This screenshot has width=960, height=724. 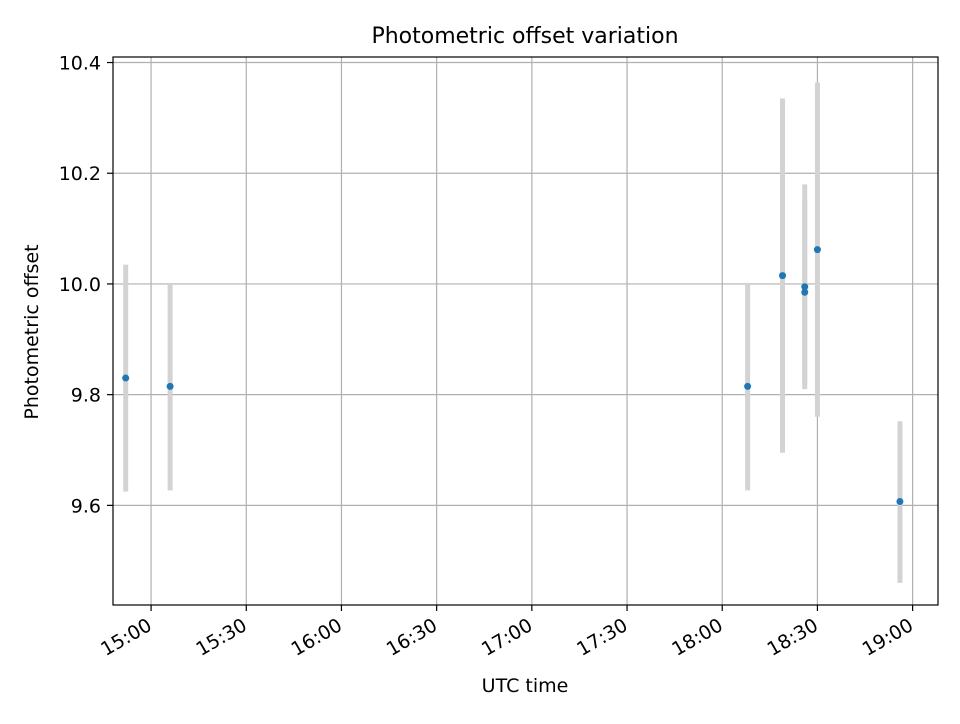 I want to click on y-tick-label: 10.4, so click(x=80, y=64).